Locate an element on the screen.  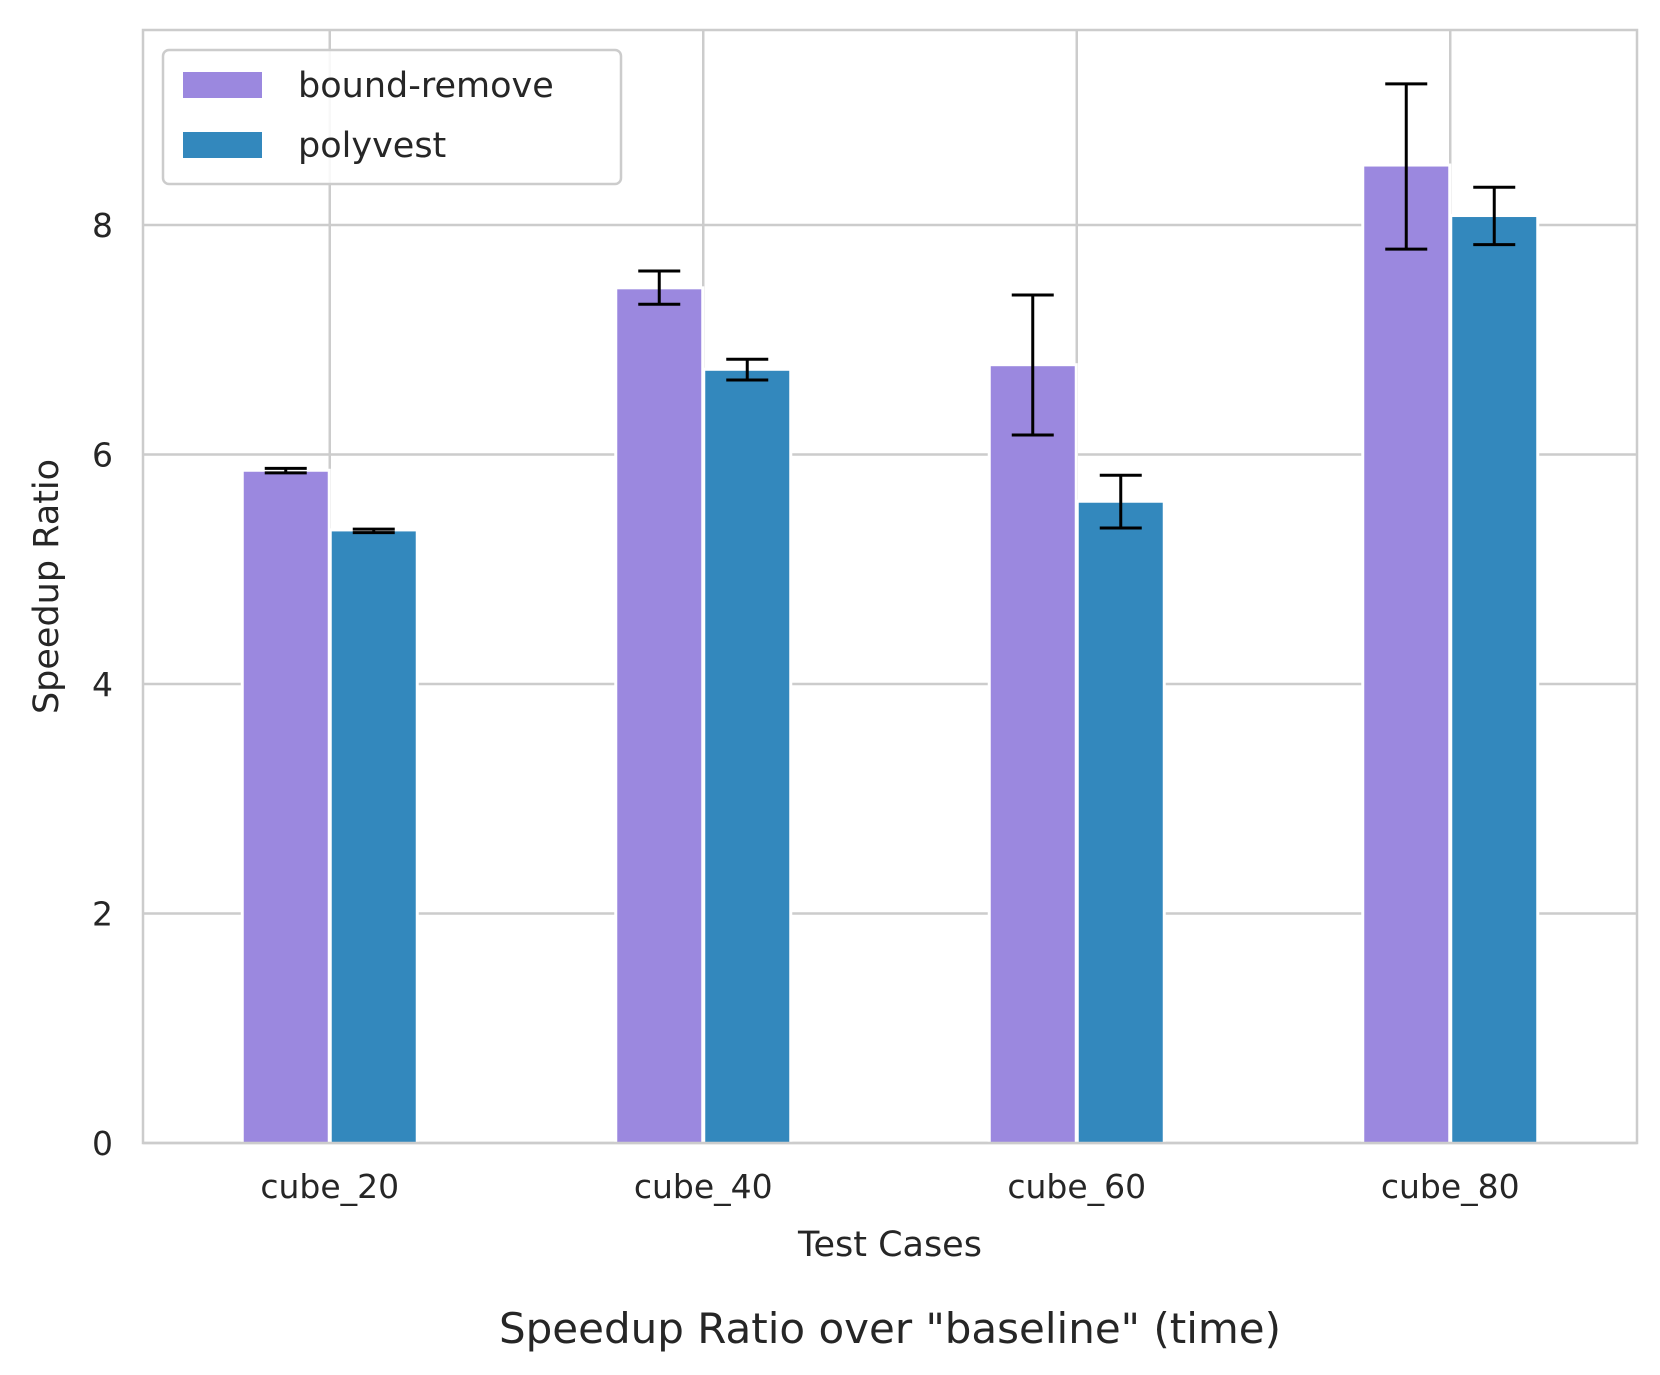
x-axis-label: Test Cases is located at coordinates (889, 1245).